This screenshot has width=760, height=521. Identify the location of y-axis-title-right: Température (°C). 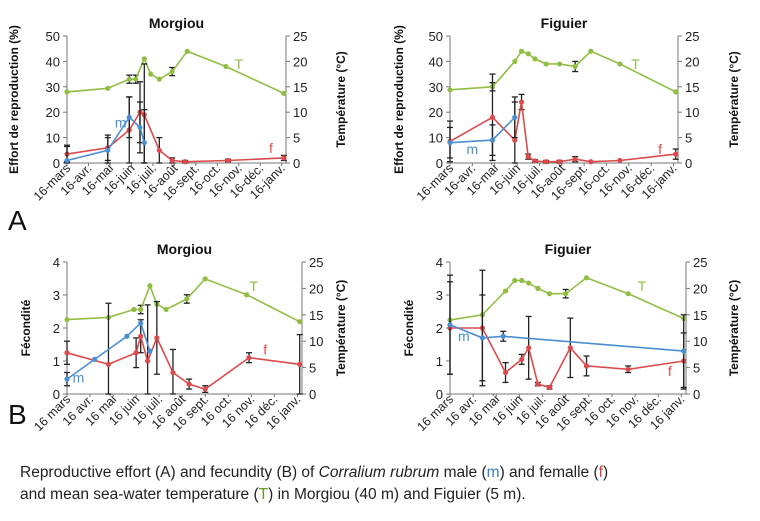
(341, 328).